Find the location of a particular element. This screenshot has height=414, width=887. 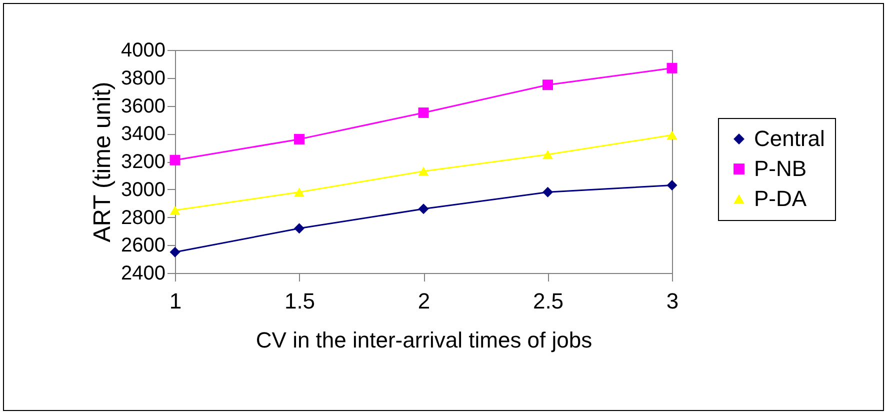

legend-label: Central is located at coordinates (789, 138).